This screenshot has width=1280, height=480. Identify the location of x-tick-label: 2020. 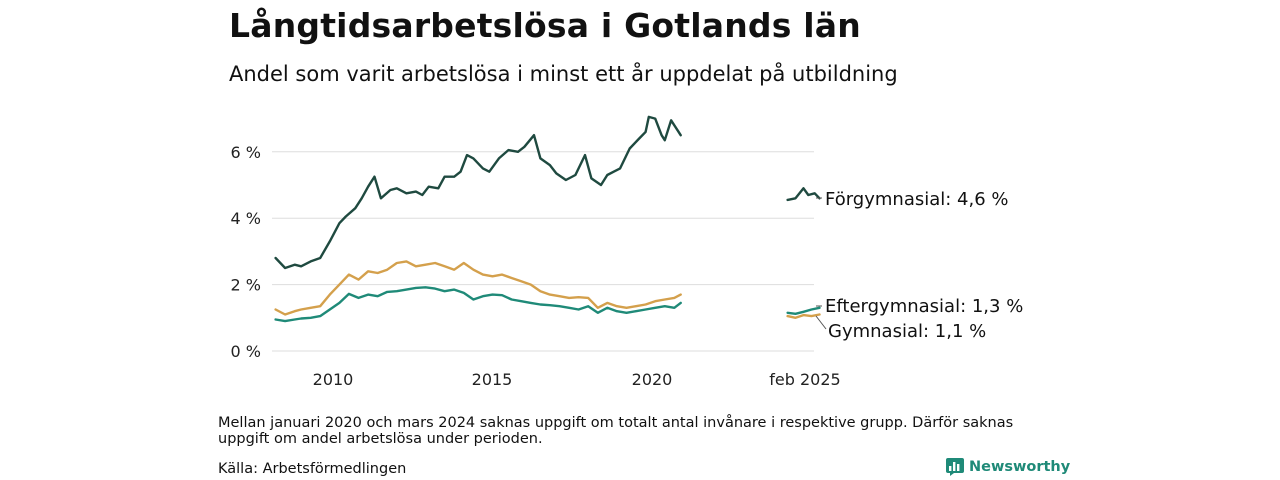
(652, 379).